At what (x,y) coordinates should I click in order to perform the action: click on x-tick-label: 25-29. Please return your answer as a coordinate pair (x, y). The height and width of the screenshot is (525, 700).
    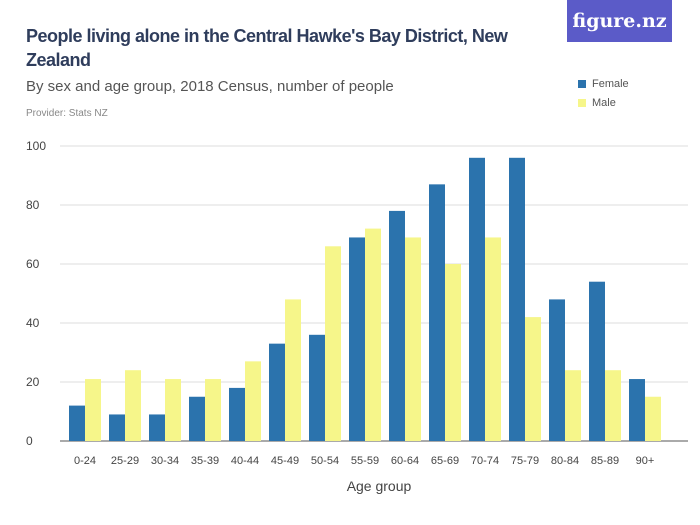
    Looking at the image, I should click on (125, 461).